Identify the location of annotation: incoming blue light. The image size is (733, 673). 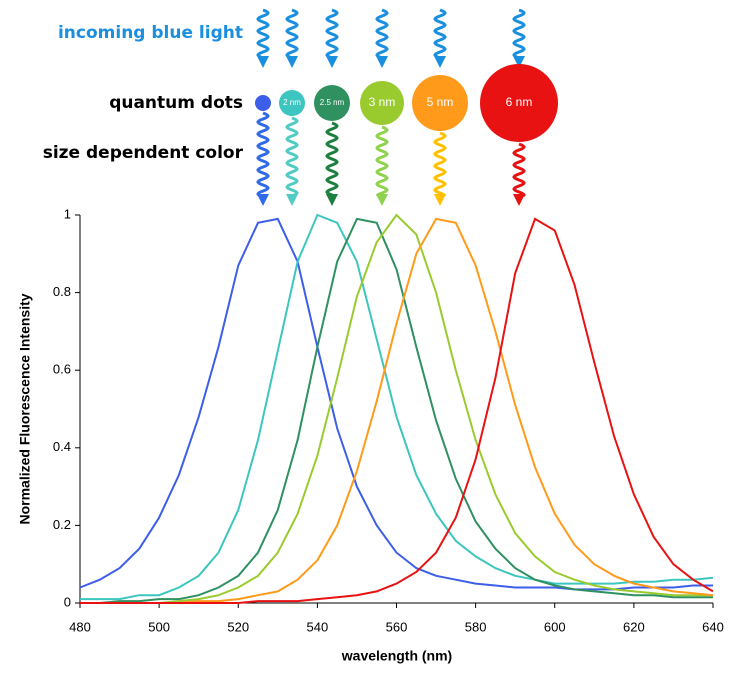
(150, 33).